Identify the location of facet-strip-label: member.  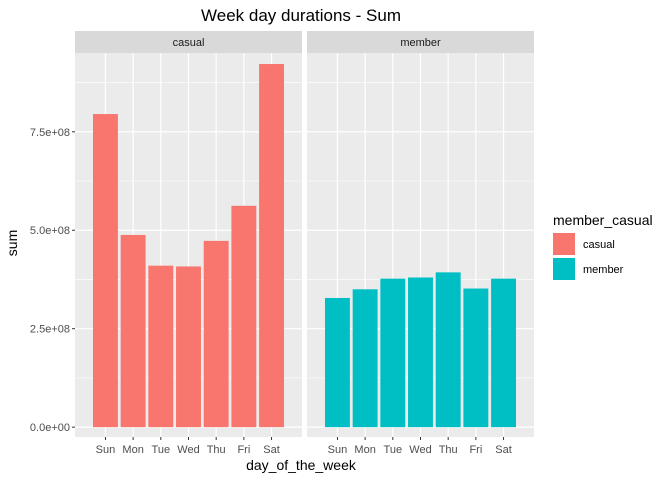
(420, 43).